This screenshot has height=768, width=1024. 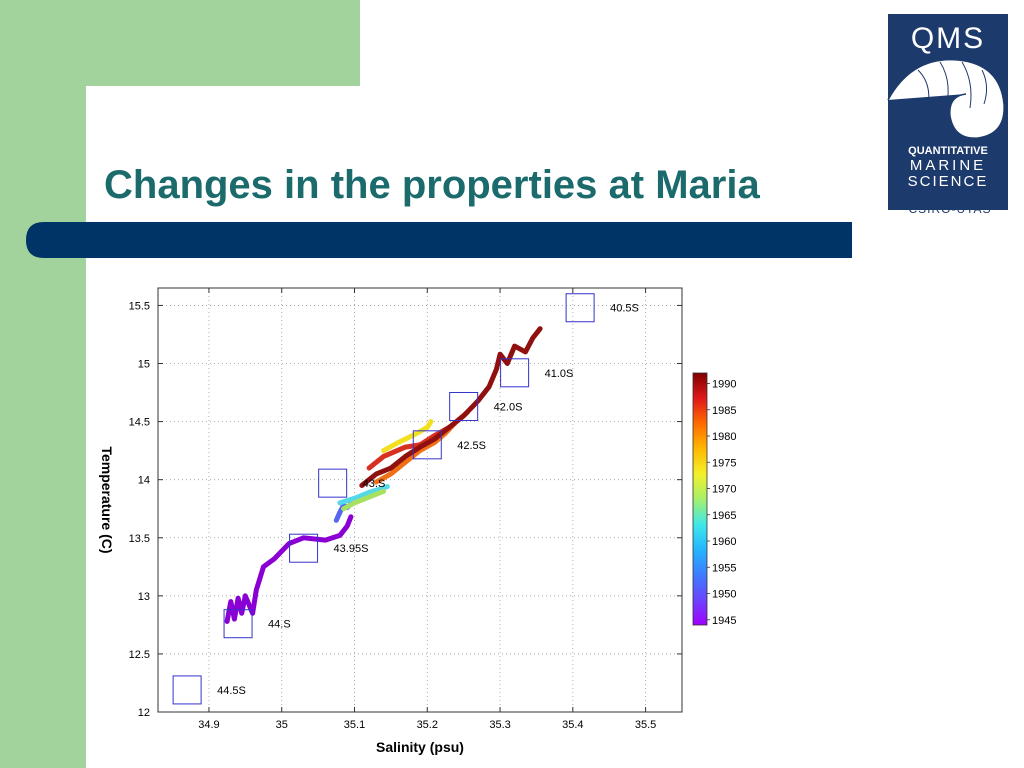 What do you see at coordinates (724, 568) in the screenshot?
I see `colorbar-tick-label: 1955` at bounding box center [724, 568].